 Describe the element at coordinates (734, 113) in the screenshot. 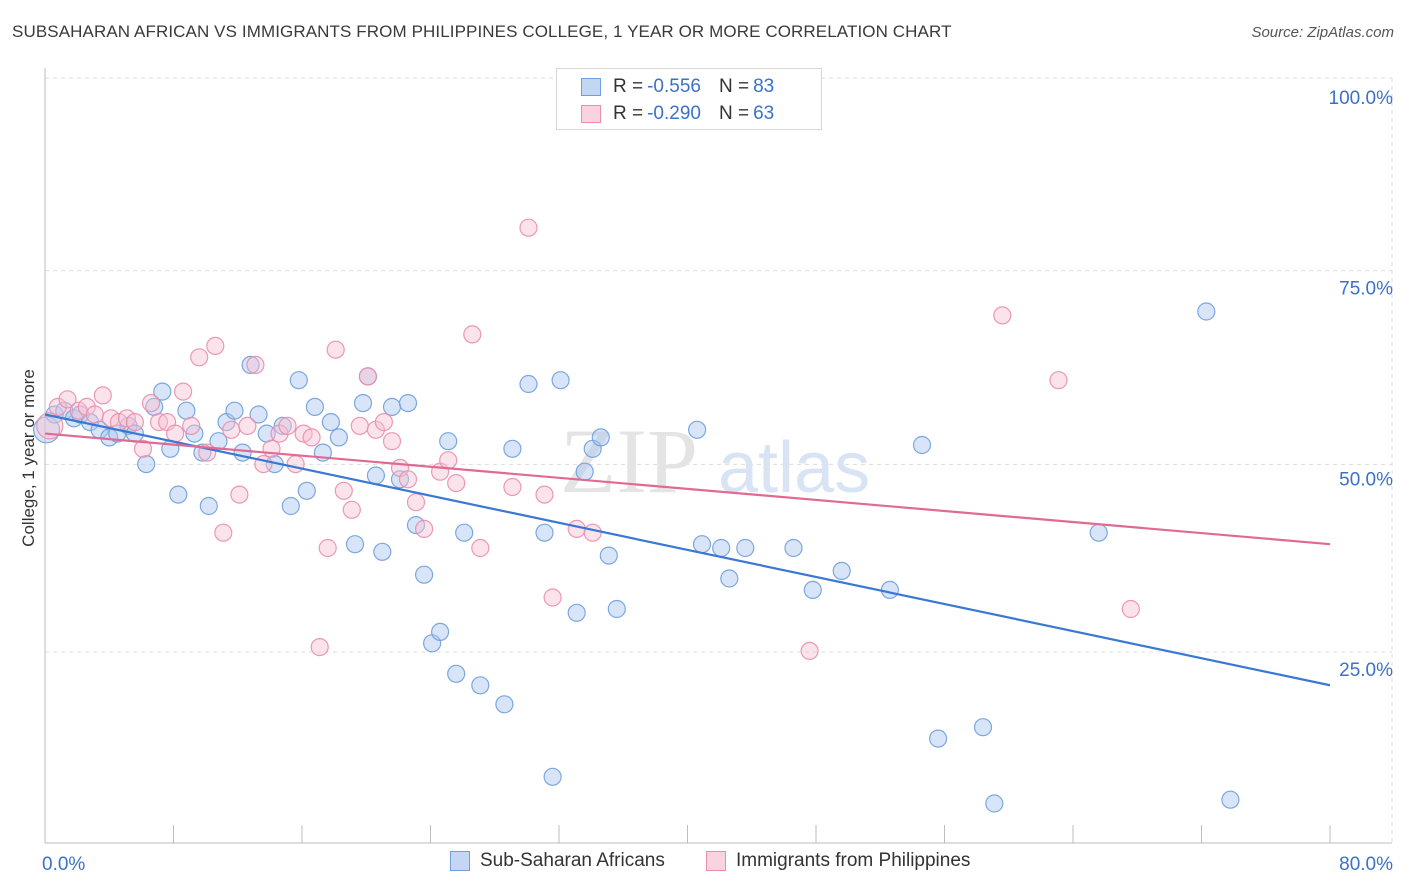

I see `legend-n-label: N =` at that location.